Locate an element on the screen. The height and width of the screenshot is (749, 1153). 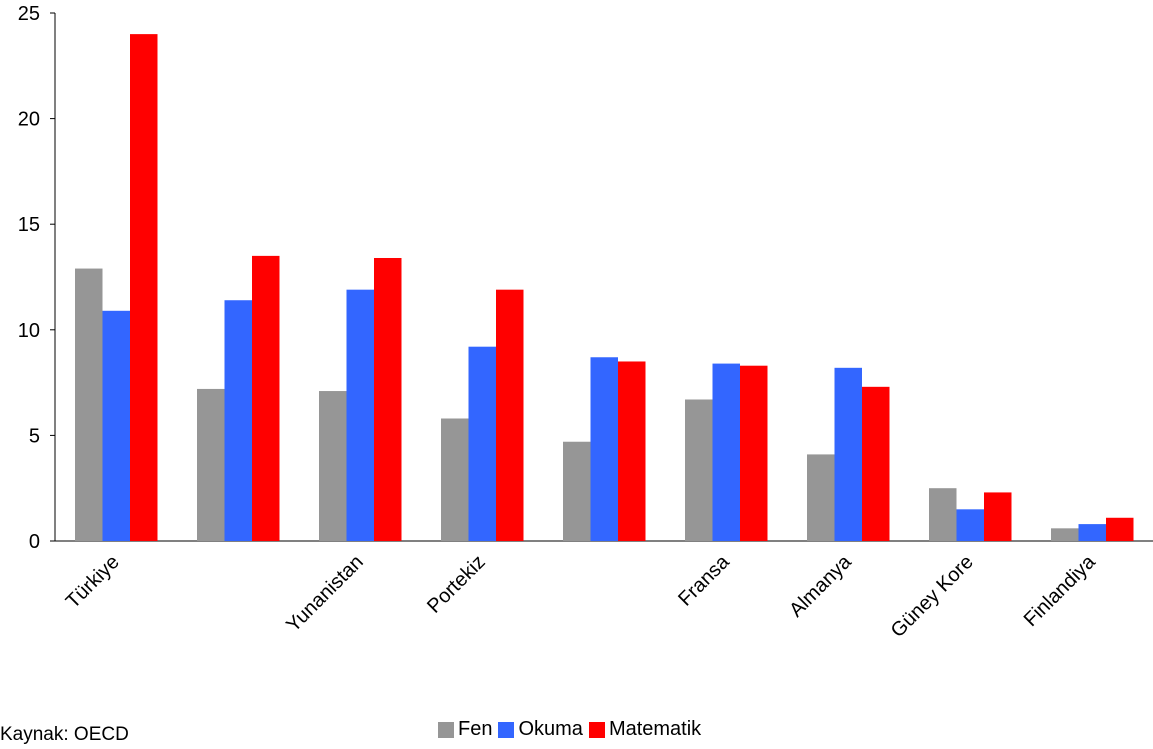
x-tick-label: Yunanistan is located at coordinates (325, 594).